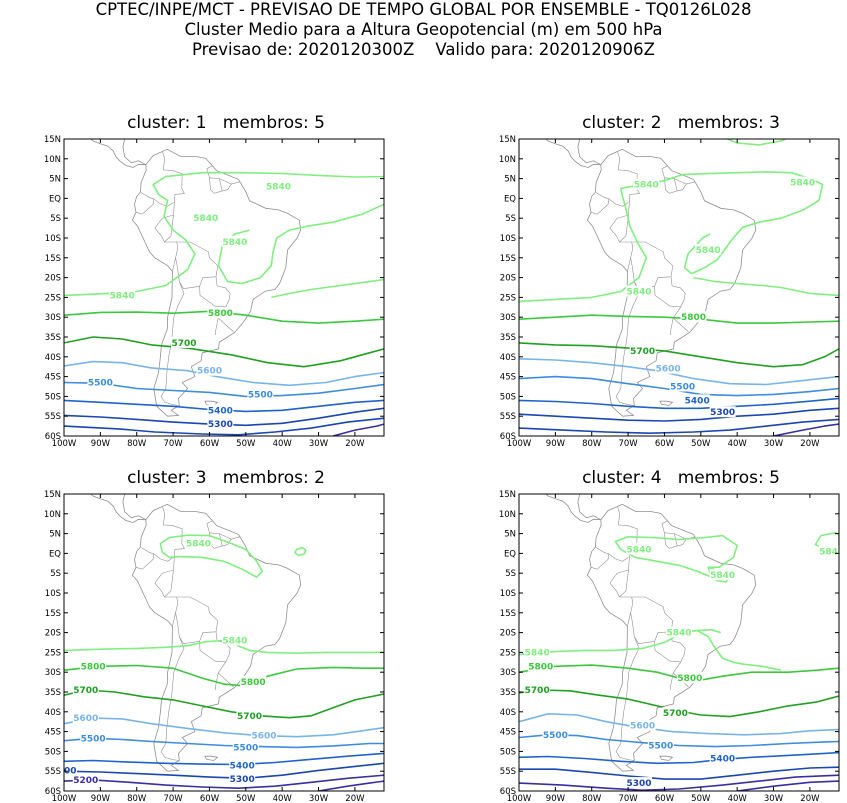 The width and height of the screenshot is (847, 803). I want to click on lon-label: 90W, so click(101, 444).